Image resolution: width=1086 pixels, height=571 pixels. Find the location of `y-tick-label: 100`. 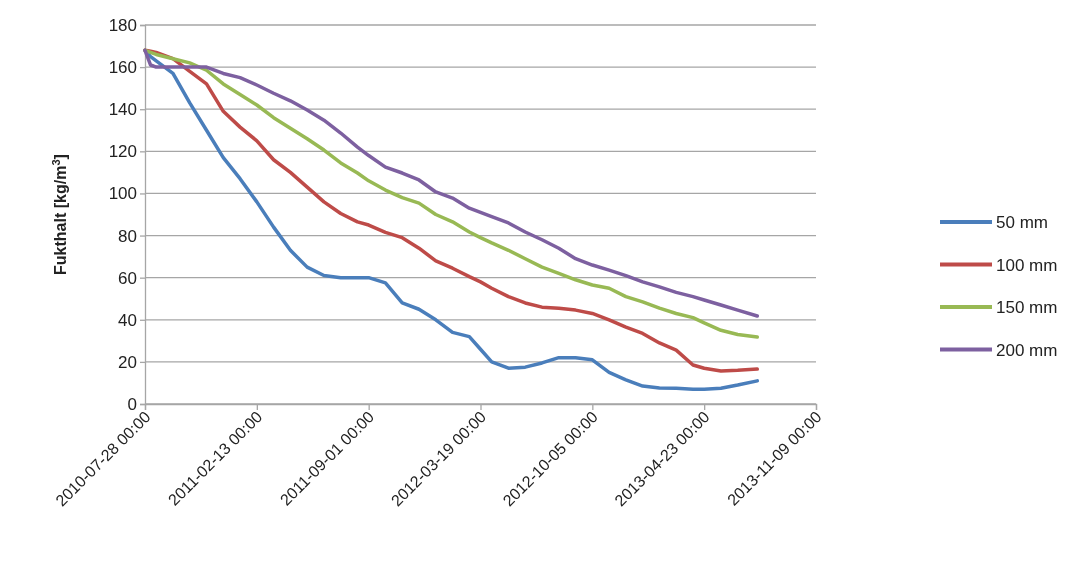

y-tick-label: 100 is located at coordinates (122, 194).